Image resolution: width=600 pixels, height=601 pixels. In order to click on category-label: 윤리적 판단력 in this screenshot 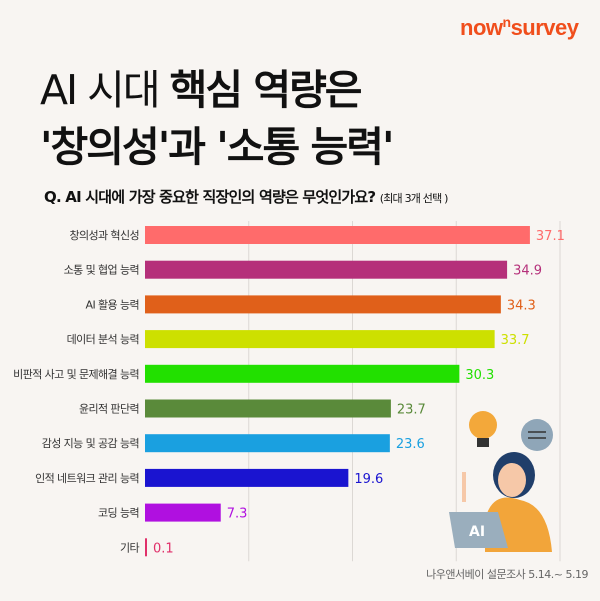, I will do `click(109, 409)`.